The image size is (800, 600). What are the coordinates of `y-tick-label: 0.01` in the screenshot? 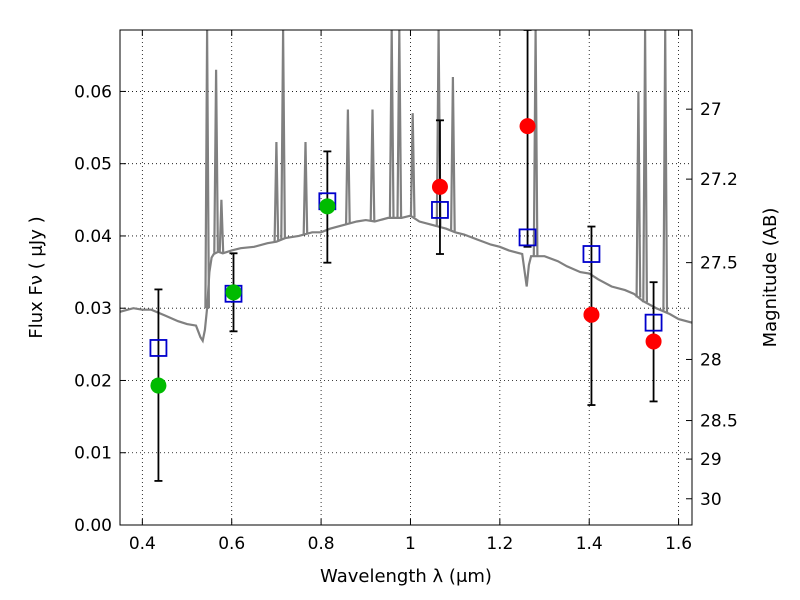 It's located at (93, 454).